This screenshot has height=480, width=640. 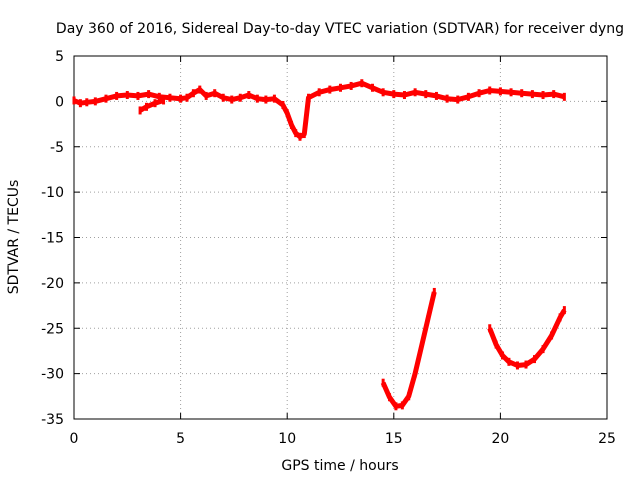 What do you see at coordinates (339, 466) in the screenshot?
I see `x-axis-label: GPS time / hours` at bounding box center [339, 466].